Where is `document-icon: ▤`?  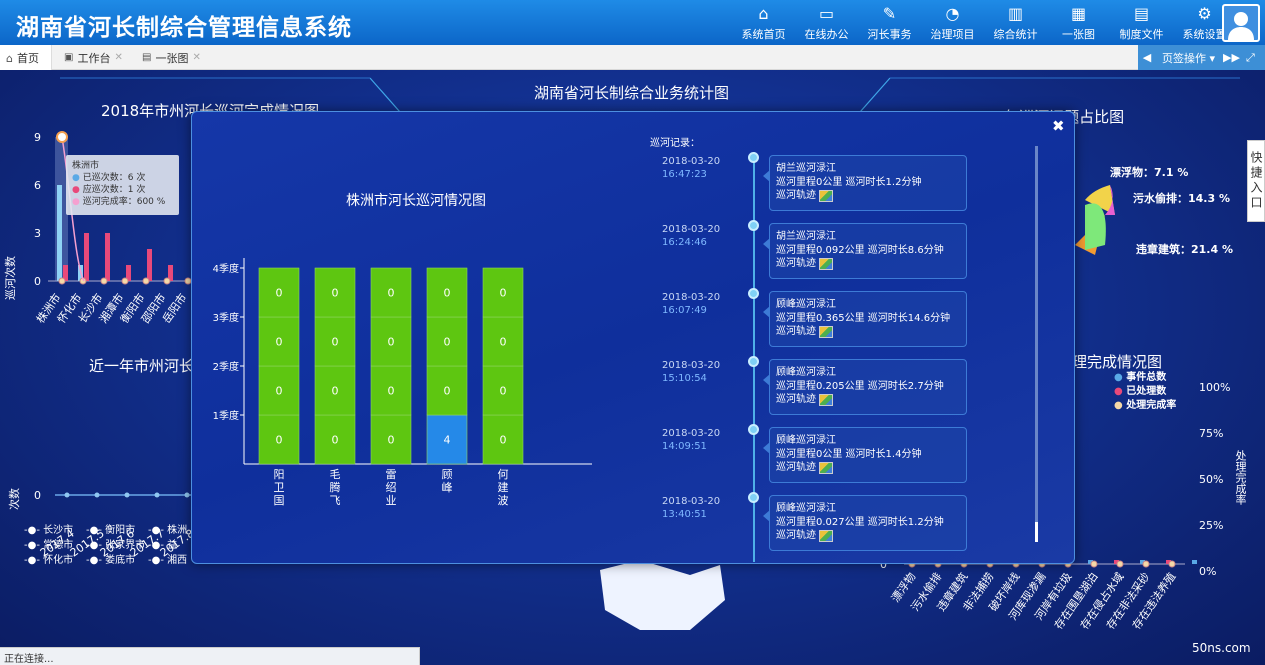
document-icon: ▤ is located at coordinates (1141, 13).